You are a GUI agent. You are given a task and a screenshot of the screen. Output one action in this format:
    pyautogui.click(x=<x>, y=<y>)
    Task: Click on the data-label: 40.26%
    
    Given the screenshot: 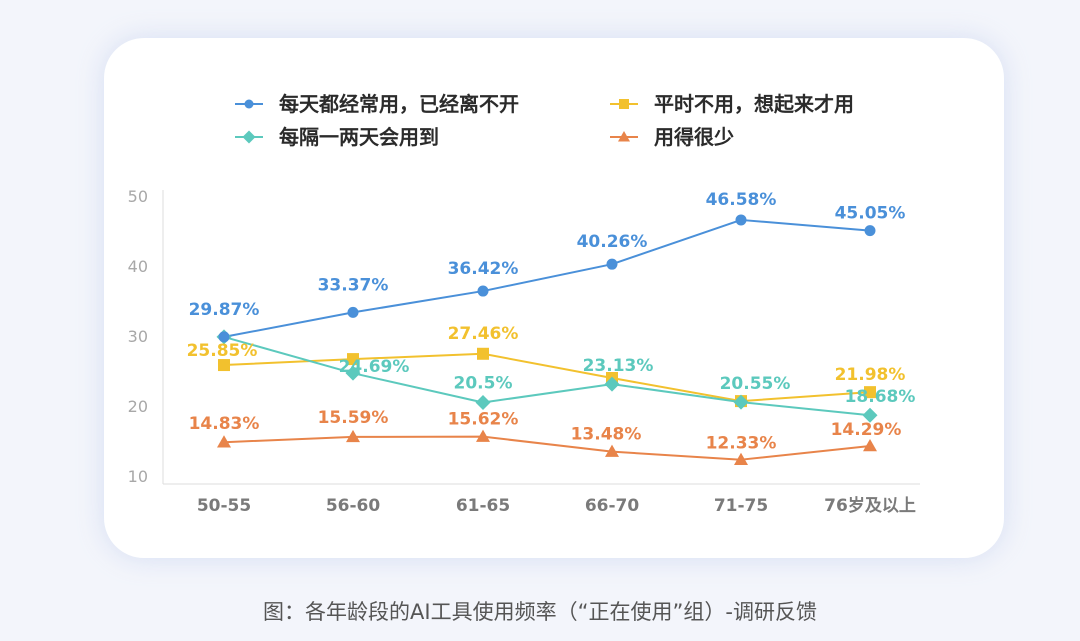 What is the action you would take?
    pyautogui.click(x=612, y=242)
    